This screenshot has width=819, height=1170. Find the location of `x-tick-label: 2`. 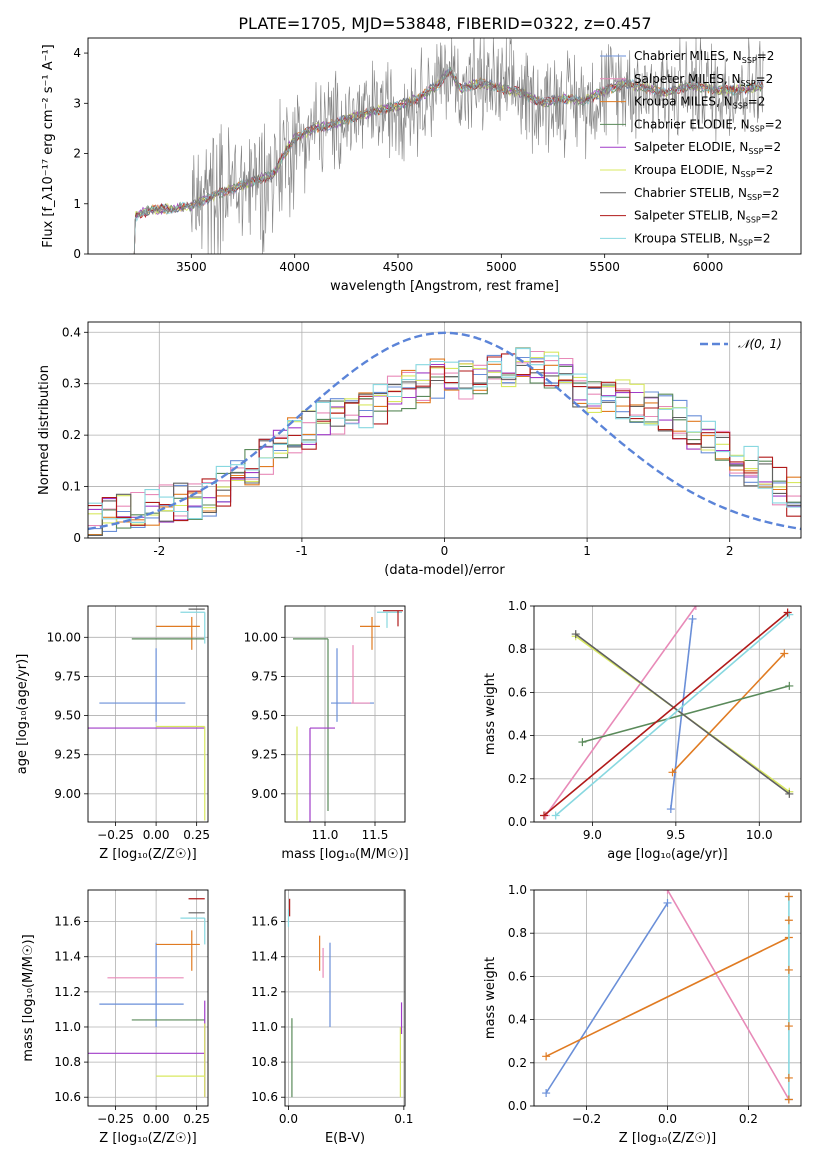

x-tick-label: 2 is located at coordinates (730, 551).